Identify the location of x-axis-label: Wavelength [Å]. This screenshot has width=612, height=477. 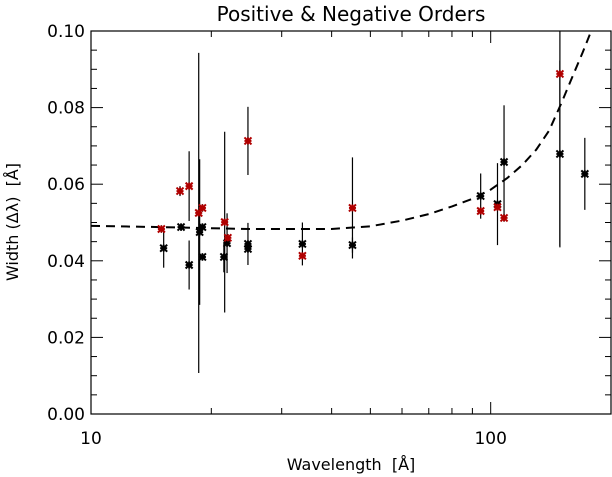
(351, 464).